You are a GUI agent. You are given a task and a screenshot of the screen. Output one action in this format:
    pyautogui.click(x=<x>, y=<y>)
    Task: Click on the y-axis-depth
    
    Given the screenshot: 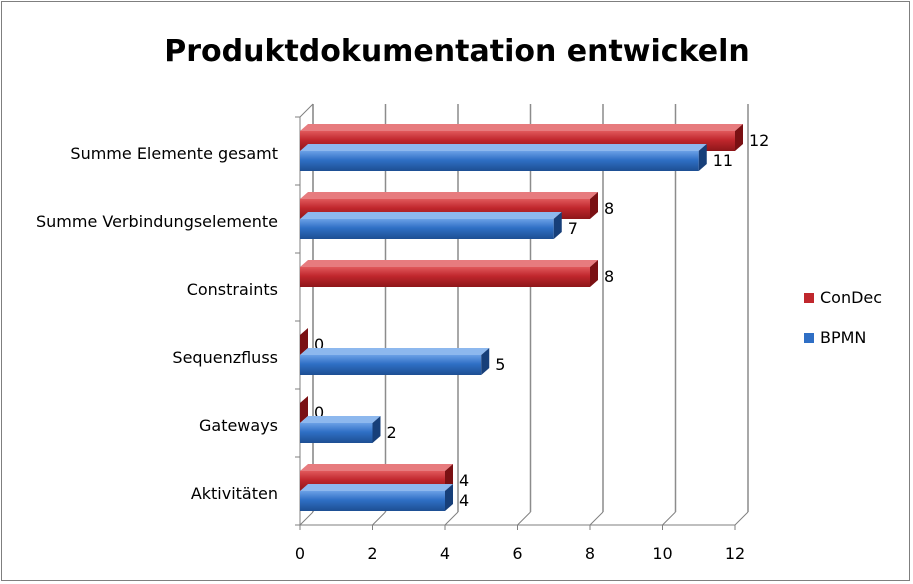 What is the action you would take?
    pyautogui.click(x=306, y=110)
    